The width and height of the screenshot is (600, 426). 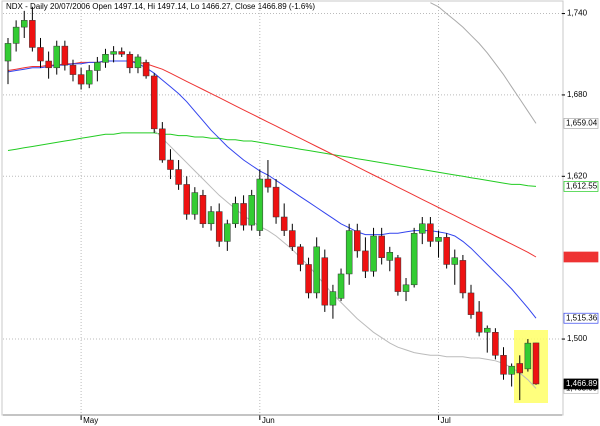 I want to click on x-tick-label: Jun, so click(x=268, y=420).